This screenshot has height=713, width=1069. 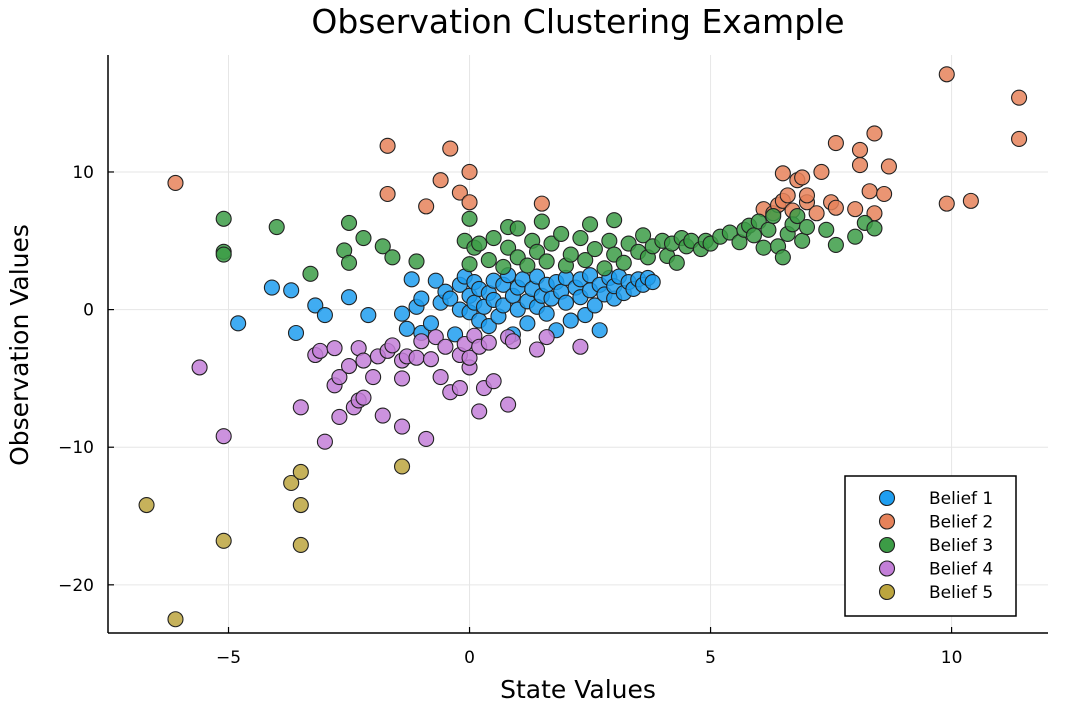 What do you see at coordinates (76, 586) in the screenshot?
I see `y-tick-label: −20` at bounding box center [76, 586].